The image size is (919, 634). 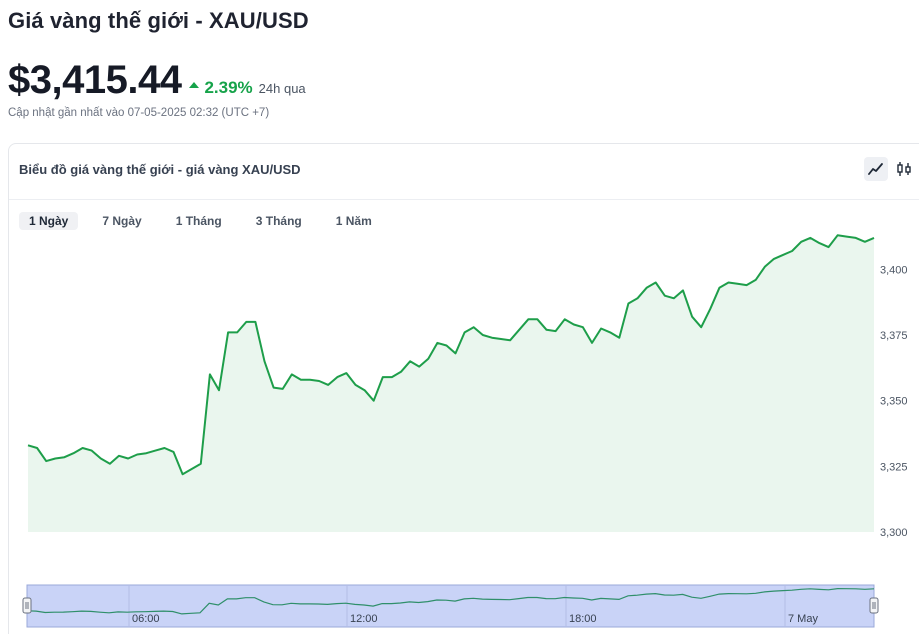 I want to click on range-tabs: 1 Ngày 7 Ngày 1 Tháng 3 Tháng 1 Năm, so click(x=207, y=221).